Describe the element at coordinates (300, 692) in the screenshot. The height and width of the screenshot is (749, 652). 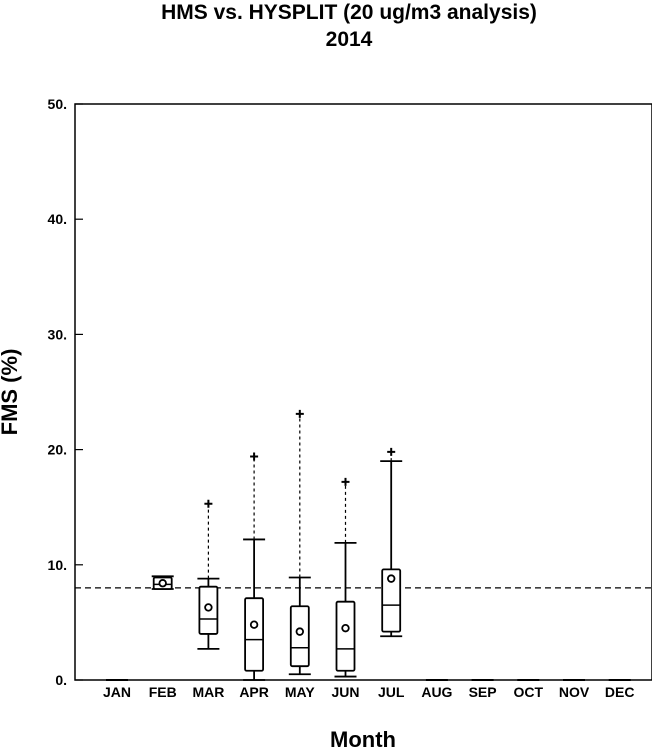
I see `x-tick-label: MAY` at that location.